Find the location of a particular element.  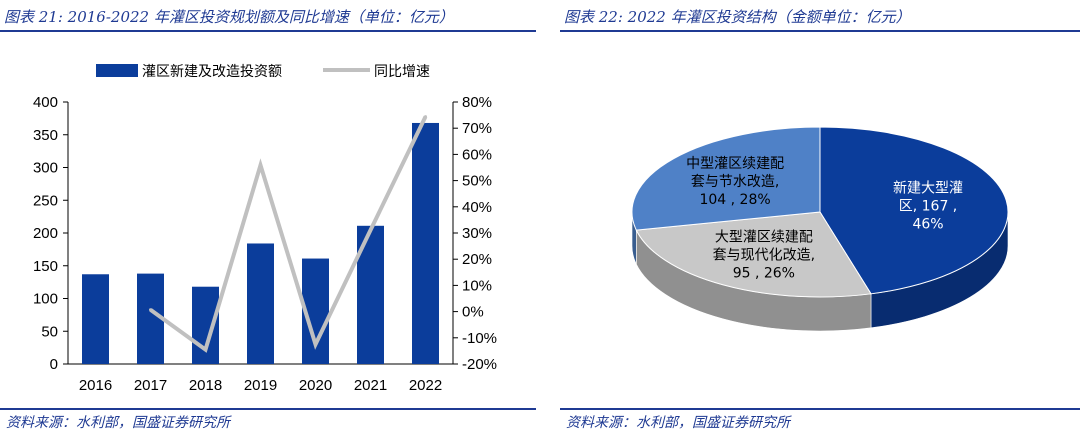

x-tick-label: 2020 is located at coordinates (315, 385).